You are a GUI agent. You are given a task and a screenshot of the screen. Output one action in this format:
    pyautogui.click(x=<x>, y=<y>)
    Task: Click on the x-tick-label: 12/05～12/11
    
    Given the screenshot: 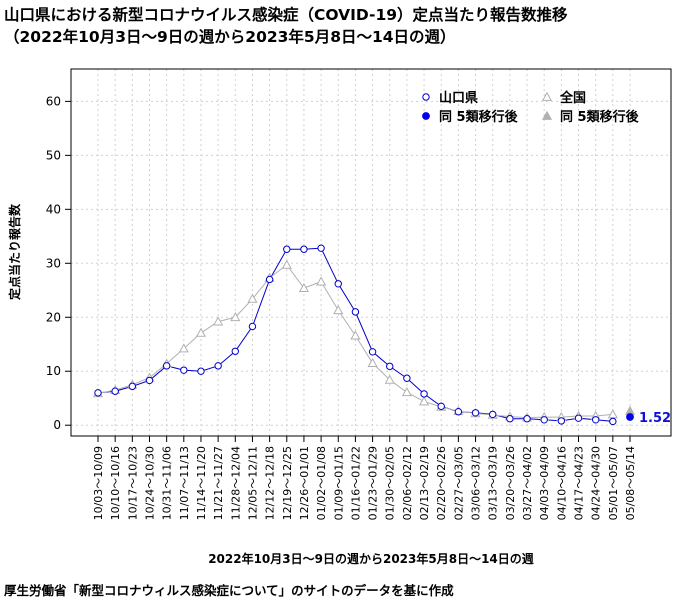 What is the action you would take?
    pyautogui.click(x=252, y=483)
    